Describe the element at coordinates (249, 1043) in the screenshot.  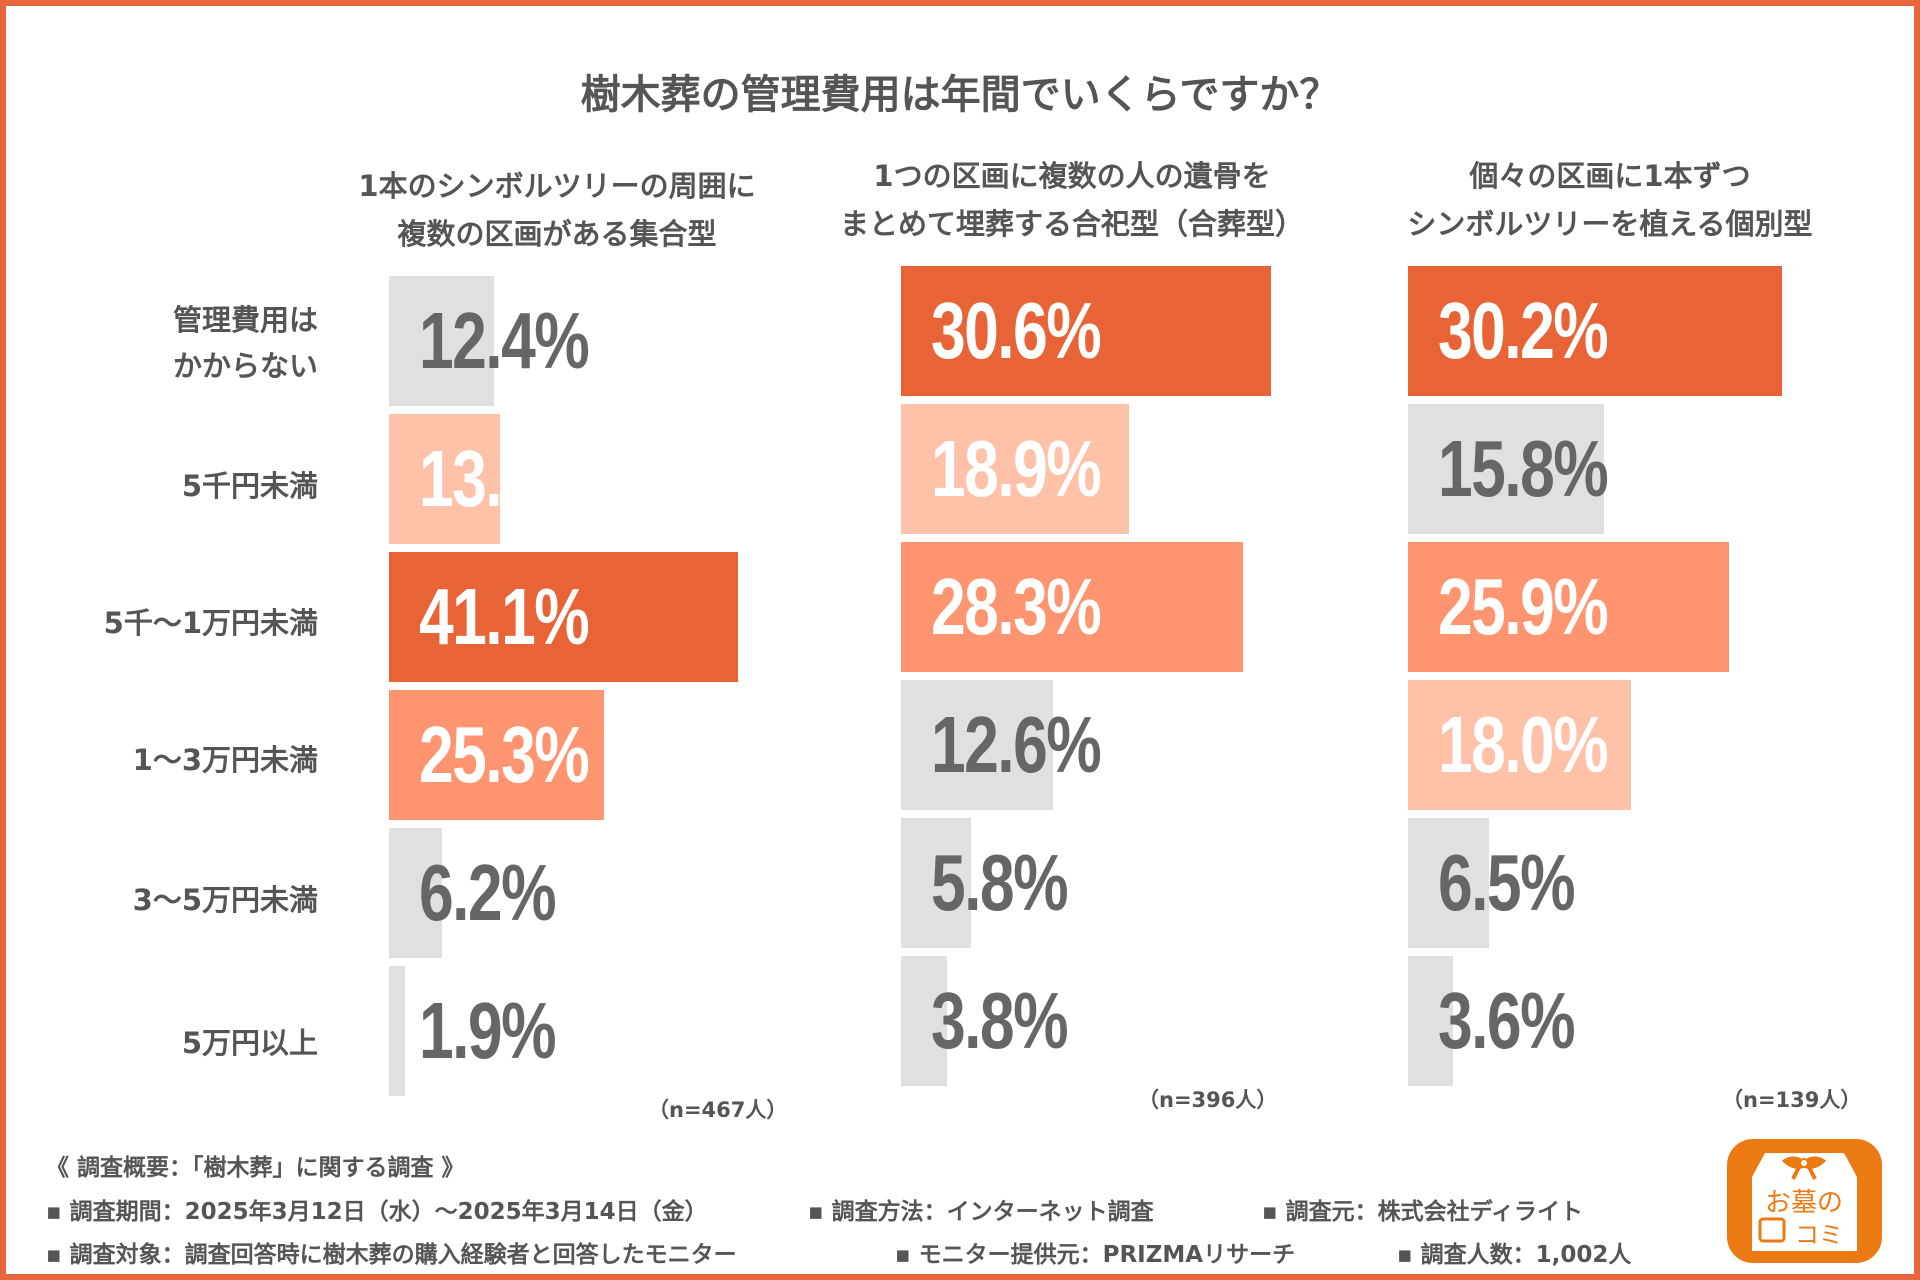
I see `row-label: 5万円以上` at that location.